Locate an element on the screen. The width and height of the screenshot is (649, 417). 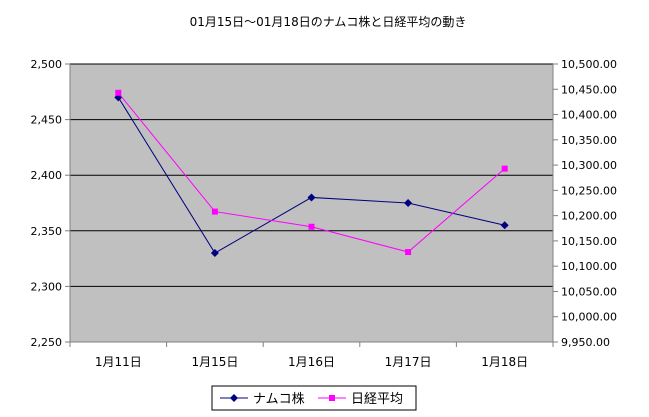
x-axis-tick-labels: 1月11日 1月15日 1月16日 1月17日 1月18日 is located at coordinates (311, 362).